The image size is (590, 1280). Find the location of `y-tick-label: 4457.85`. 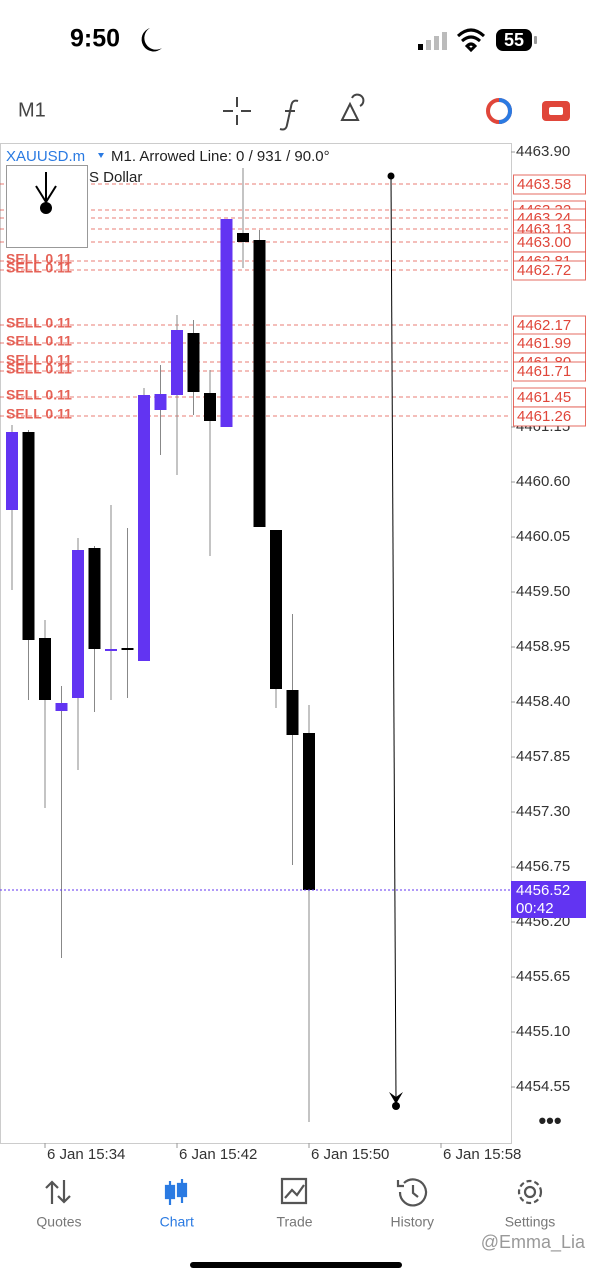

y-tick-label: 4457.85 is located at coordinates (543, 756).